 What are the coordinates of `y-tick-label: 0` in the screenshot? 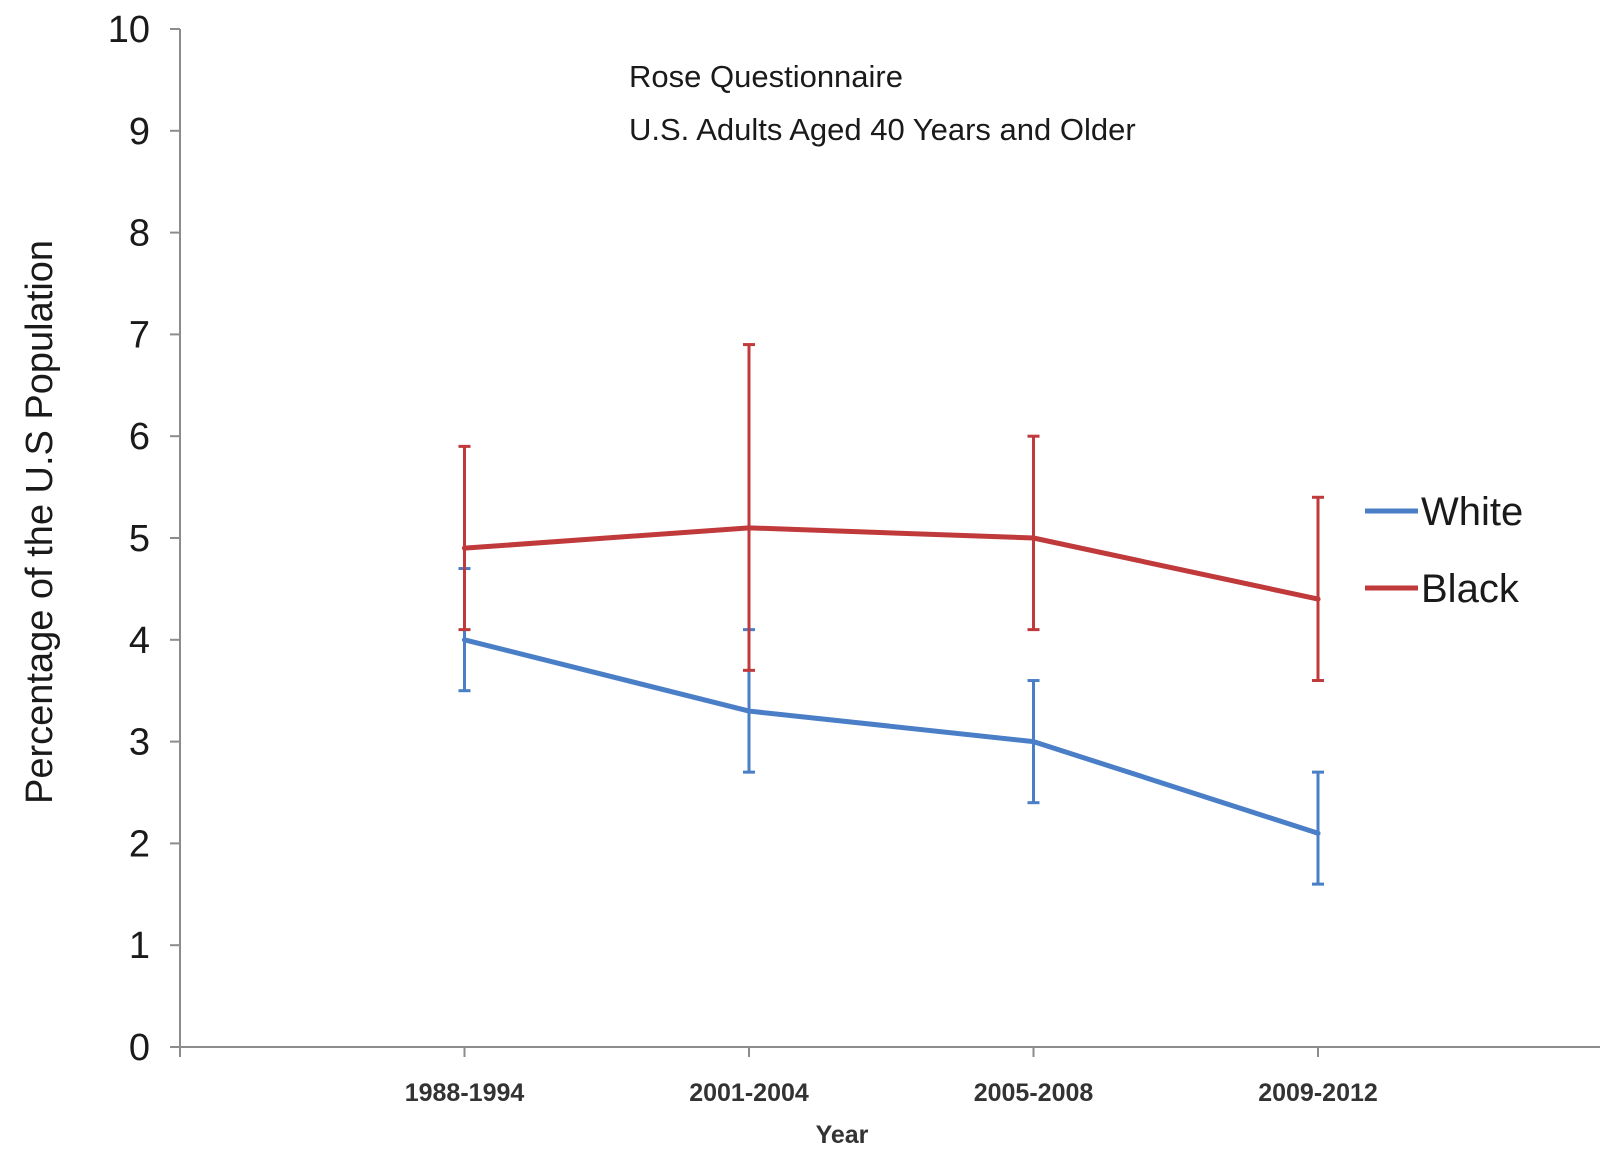 It's located at (139, 1048).